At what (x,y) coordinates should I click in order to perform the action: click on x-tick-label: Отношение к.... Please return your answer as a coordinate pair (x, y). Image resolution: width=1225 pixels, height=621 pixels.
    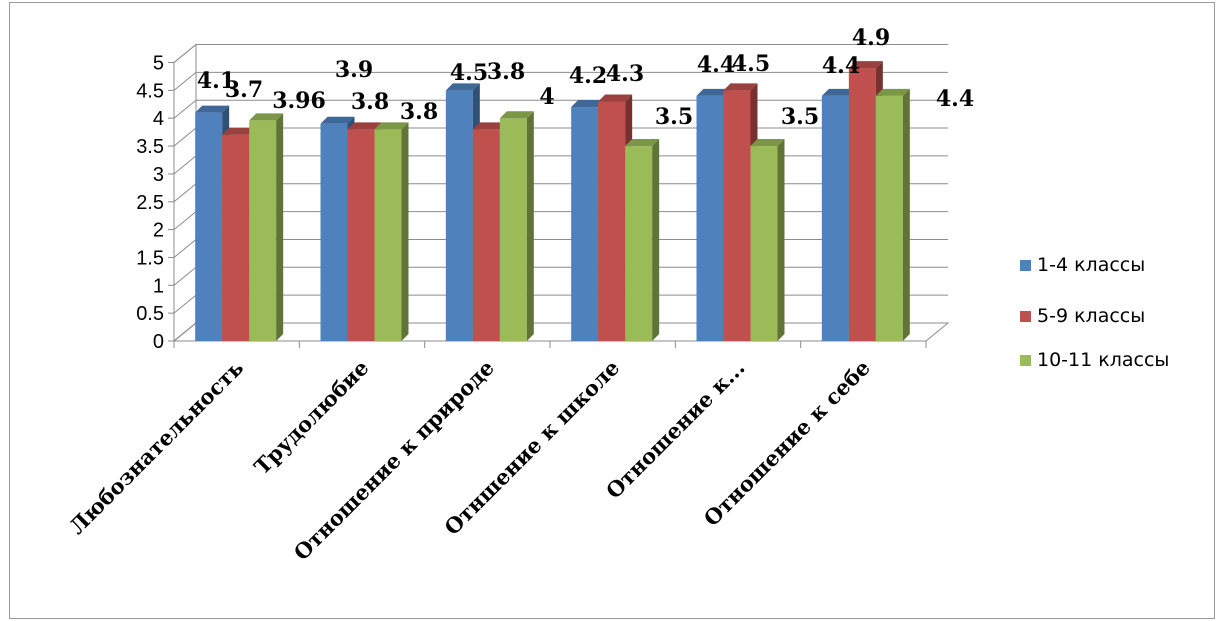
    Looking at the image, I should click on (675, 429).